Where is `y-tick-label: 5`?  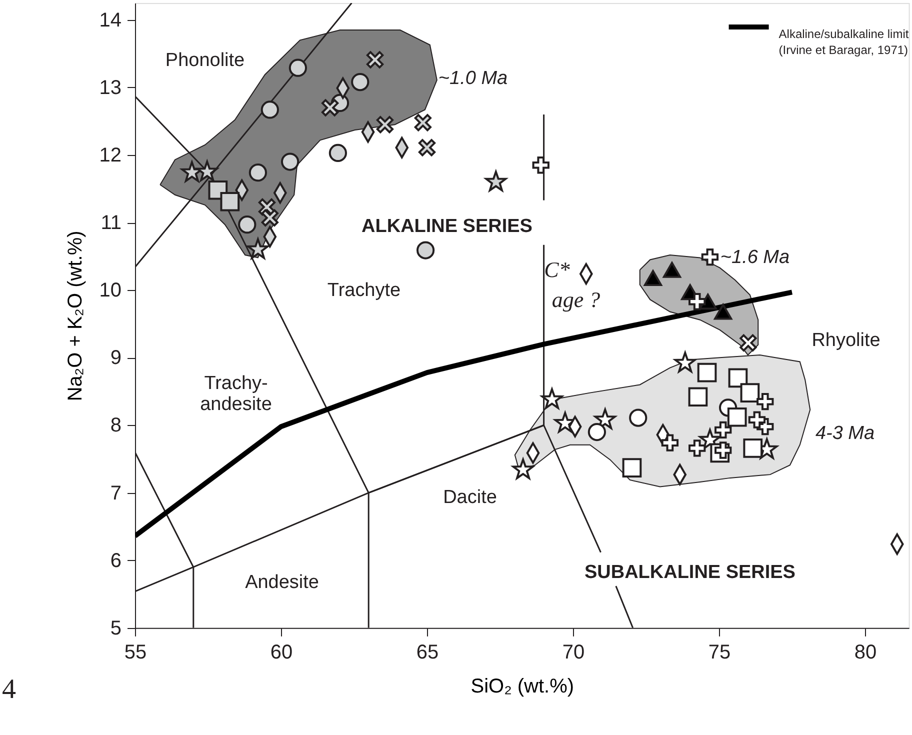 y-tick-label: 5 is located at coordinates (116, 628).